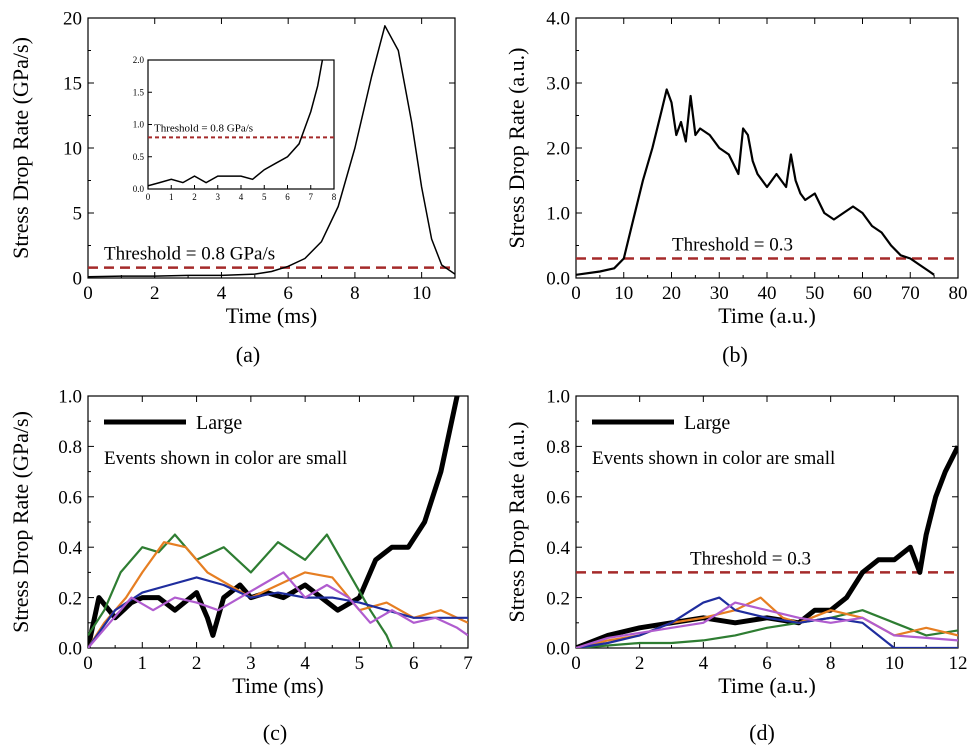 This screenshot has height=748, width=971. Describe the element at coordinates (275, 732) in the screenshot. I see `panel-label-c: (c)` at that location.